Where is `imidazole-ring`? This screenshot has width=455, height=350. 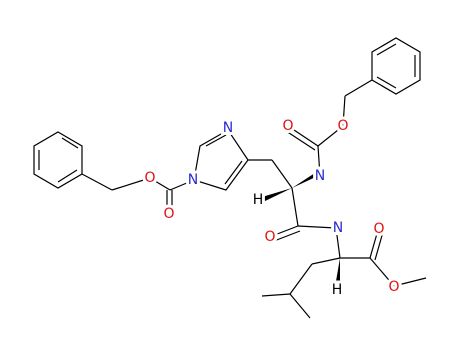
imidazole-ring is located at coordinates (221, 160).